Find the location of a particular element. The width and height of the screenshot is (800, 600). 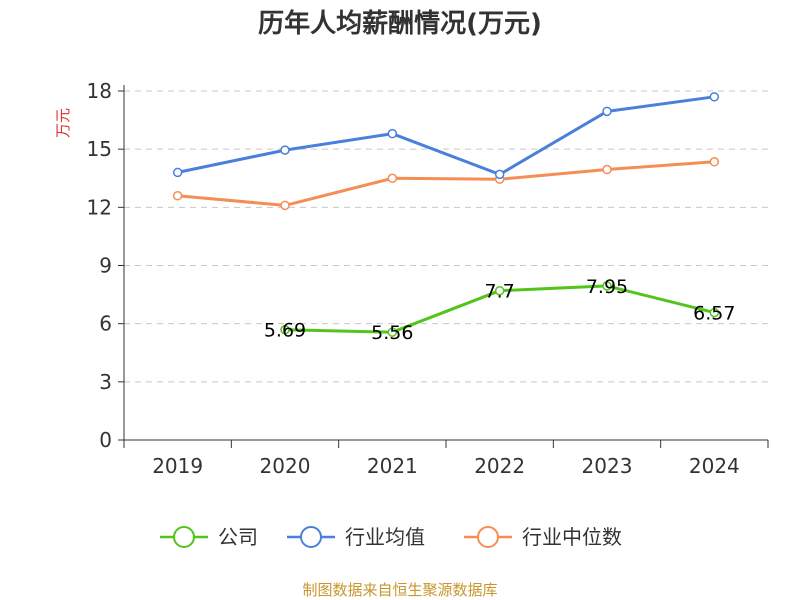

data-label: 5.56 is located at coordinates (392, 333).